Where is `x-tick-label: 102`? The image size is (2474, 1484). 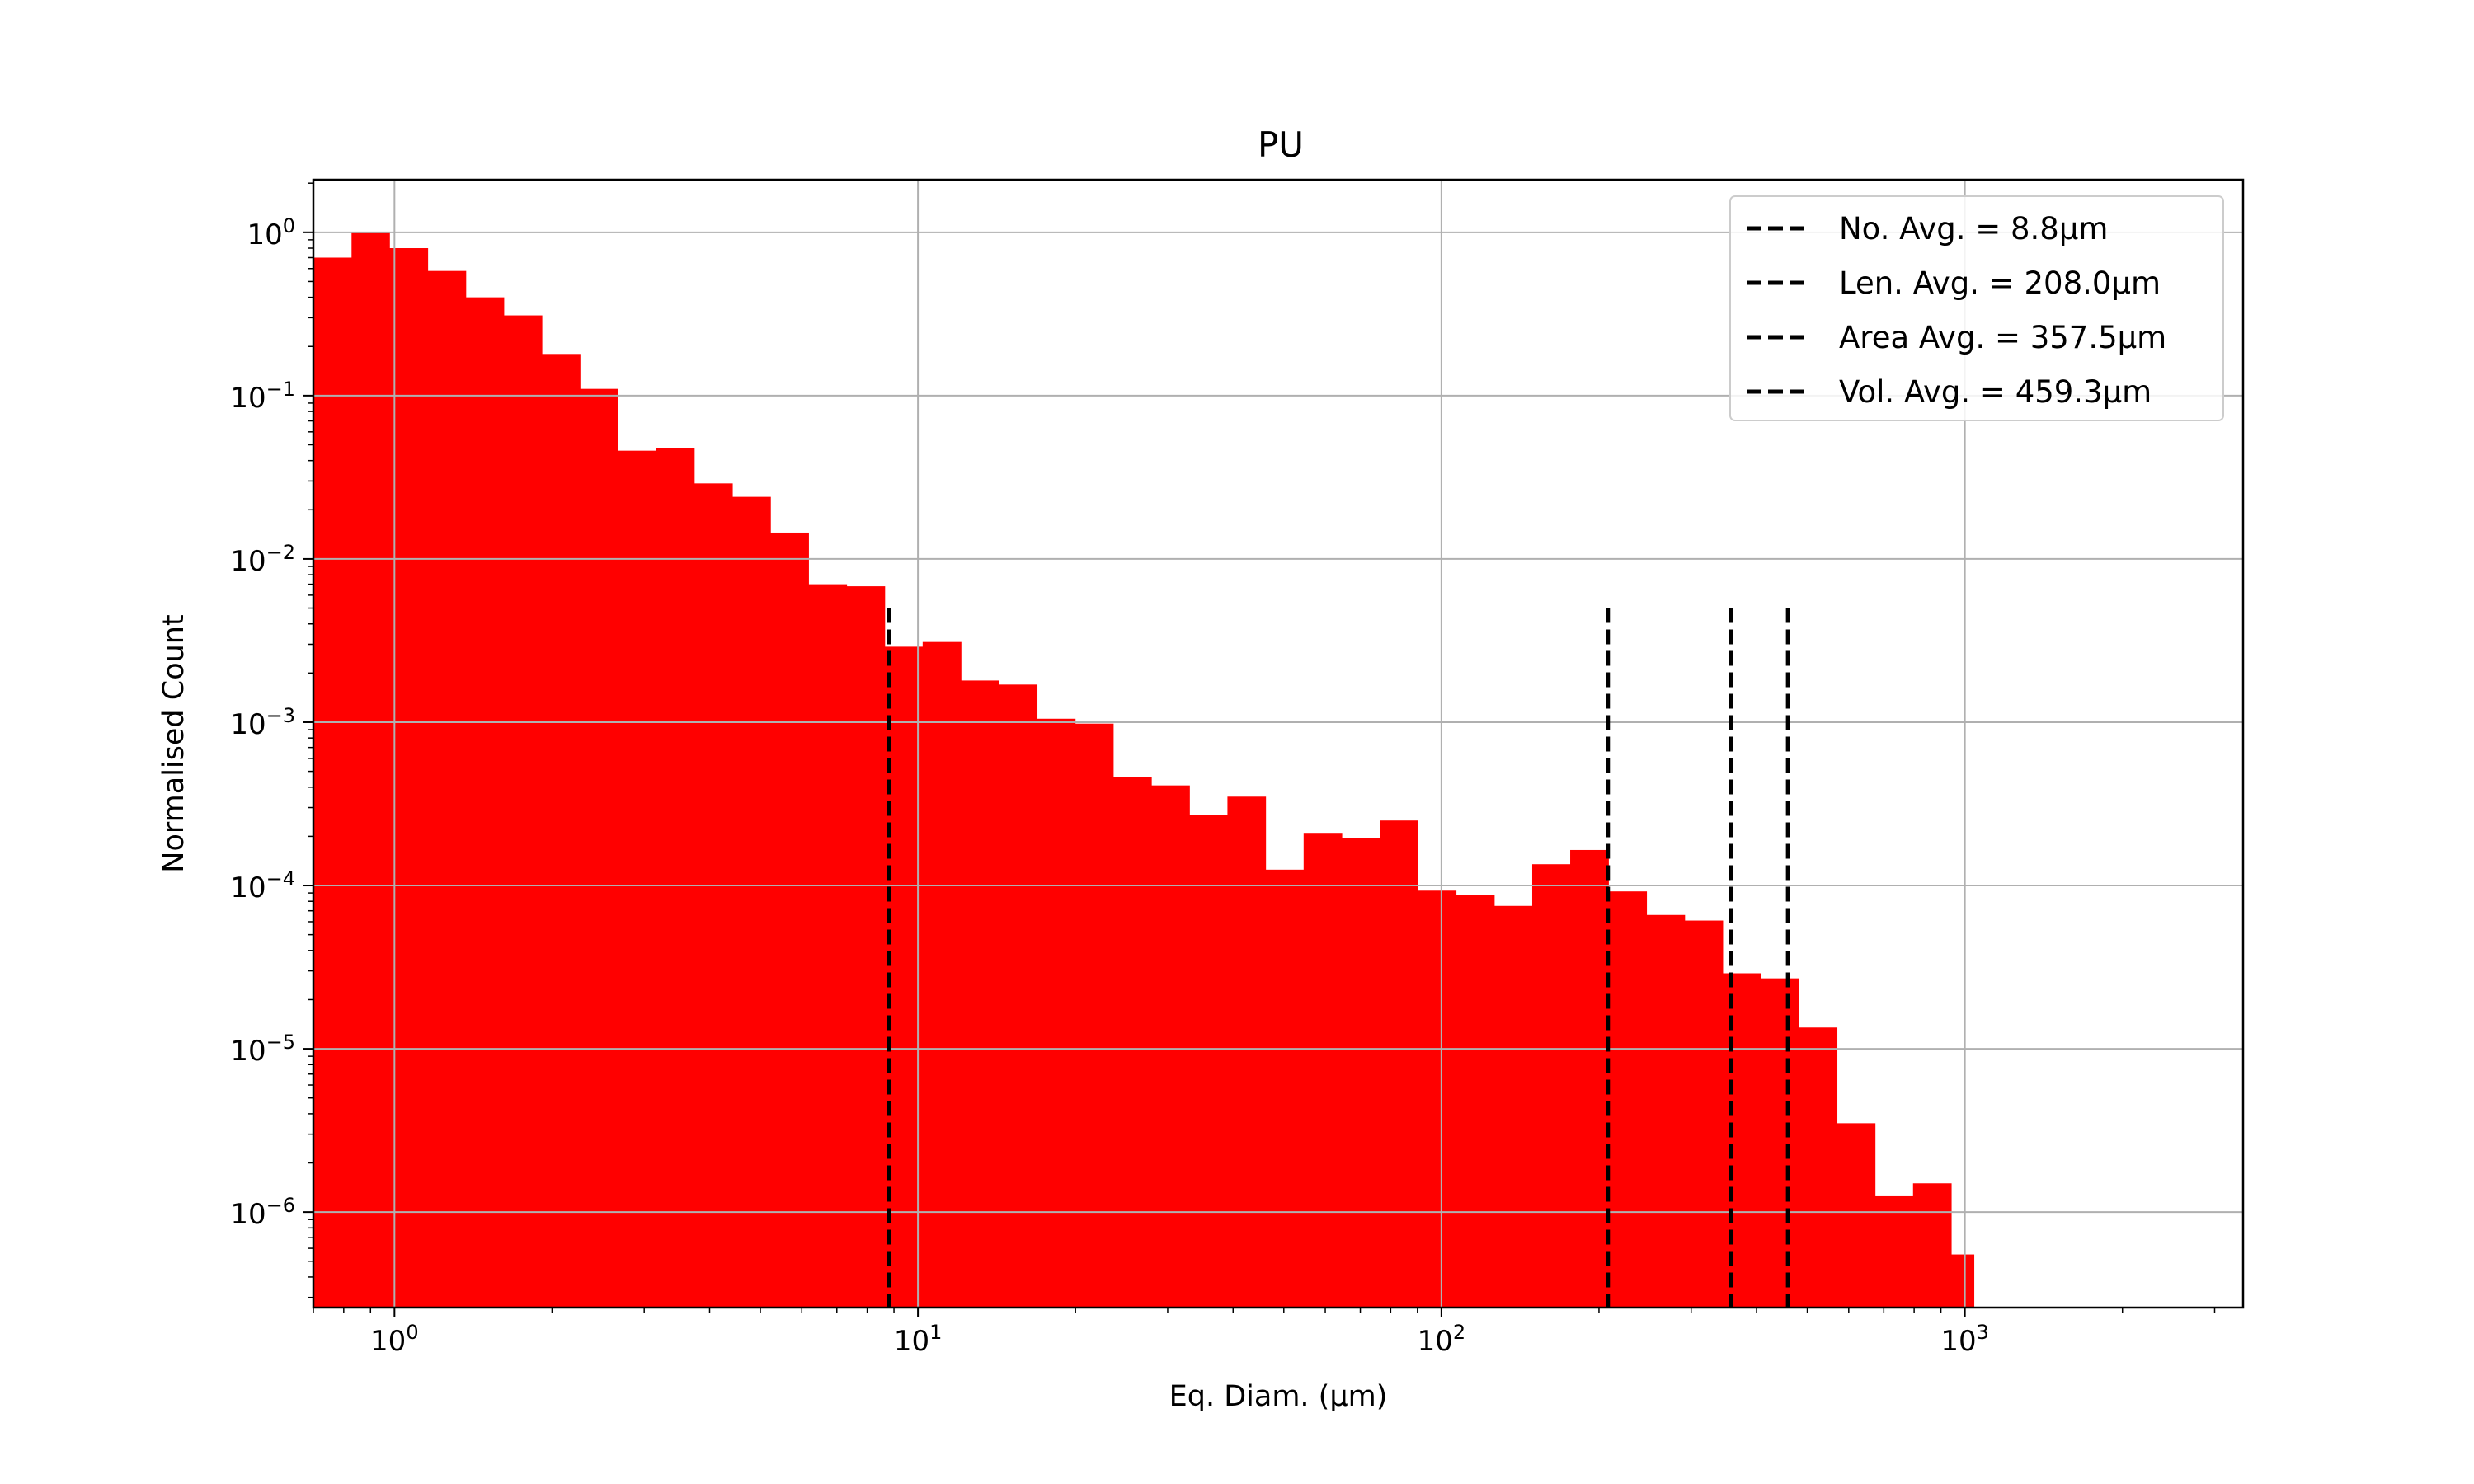 x-tick-label: 102 is located at coordinates (1442, 1339).